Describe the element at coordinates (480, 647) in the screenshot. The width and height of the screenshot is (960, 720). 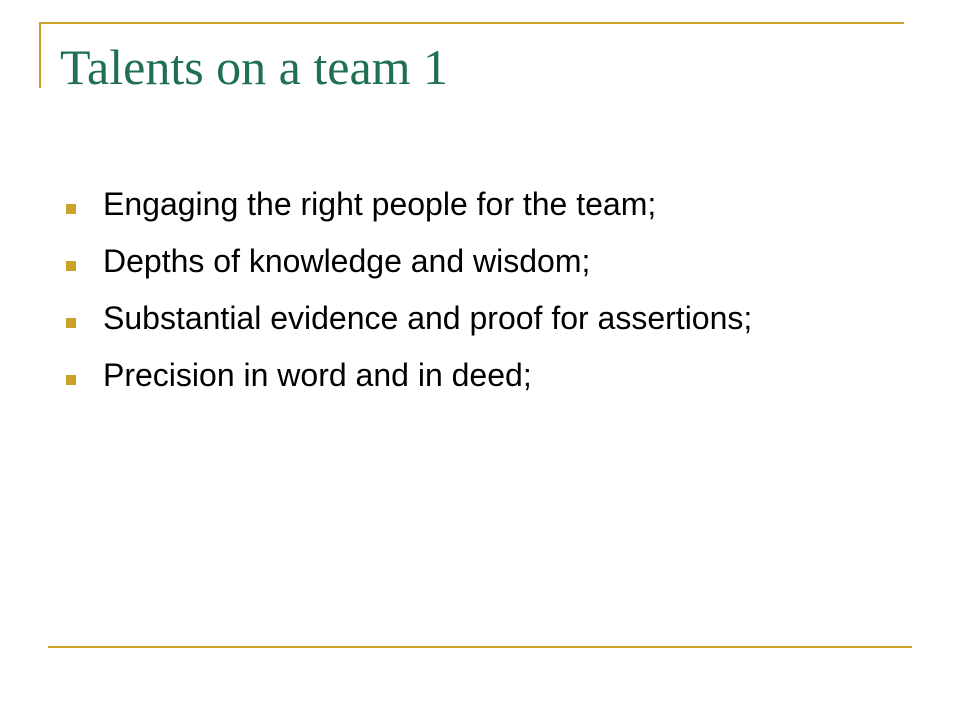
I see `bottom-accent-rule` at that location.